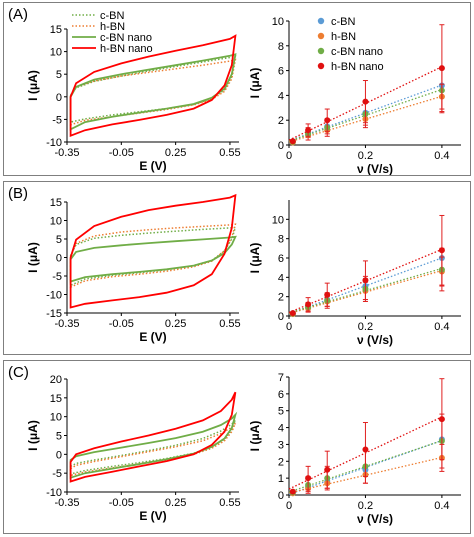  What do you see at coordinates (56, 380) in the screenshot?
I see `y-tick-label: 20` at bounding box center [56, 380].